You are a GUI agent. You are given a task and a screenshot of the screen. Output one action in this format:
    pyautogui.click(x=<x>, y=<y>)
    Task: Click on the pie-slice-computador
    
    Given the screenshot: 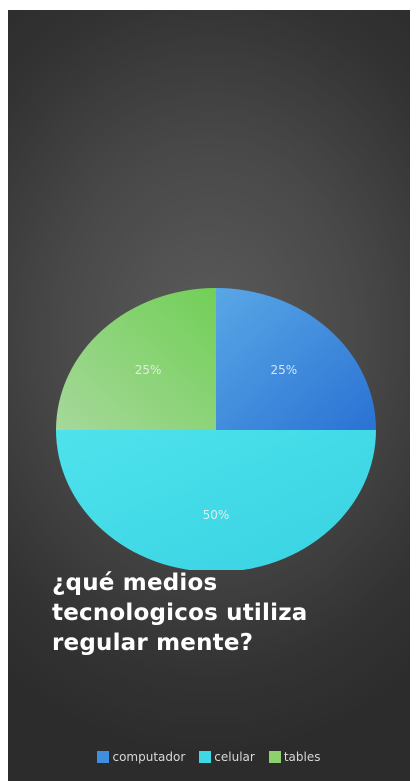 What is the action you would take?
    pyautogui.click(x=296, y=359)
    